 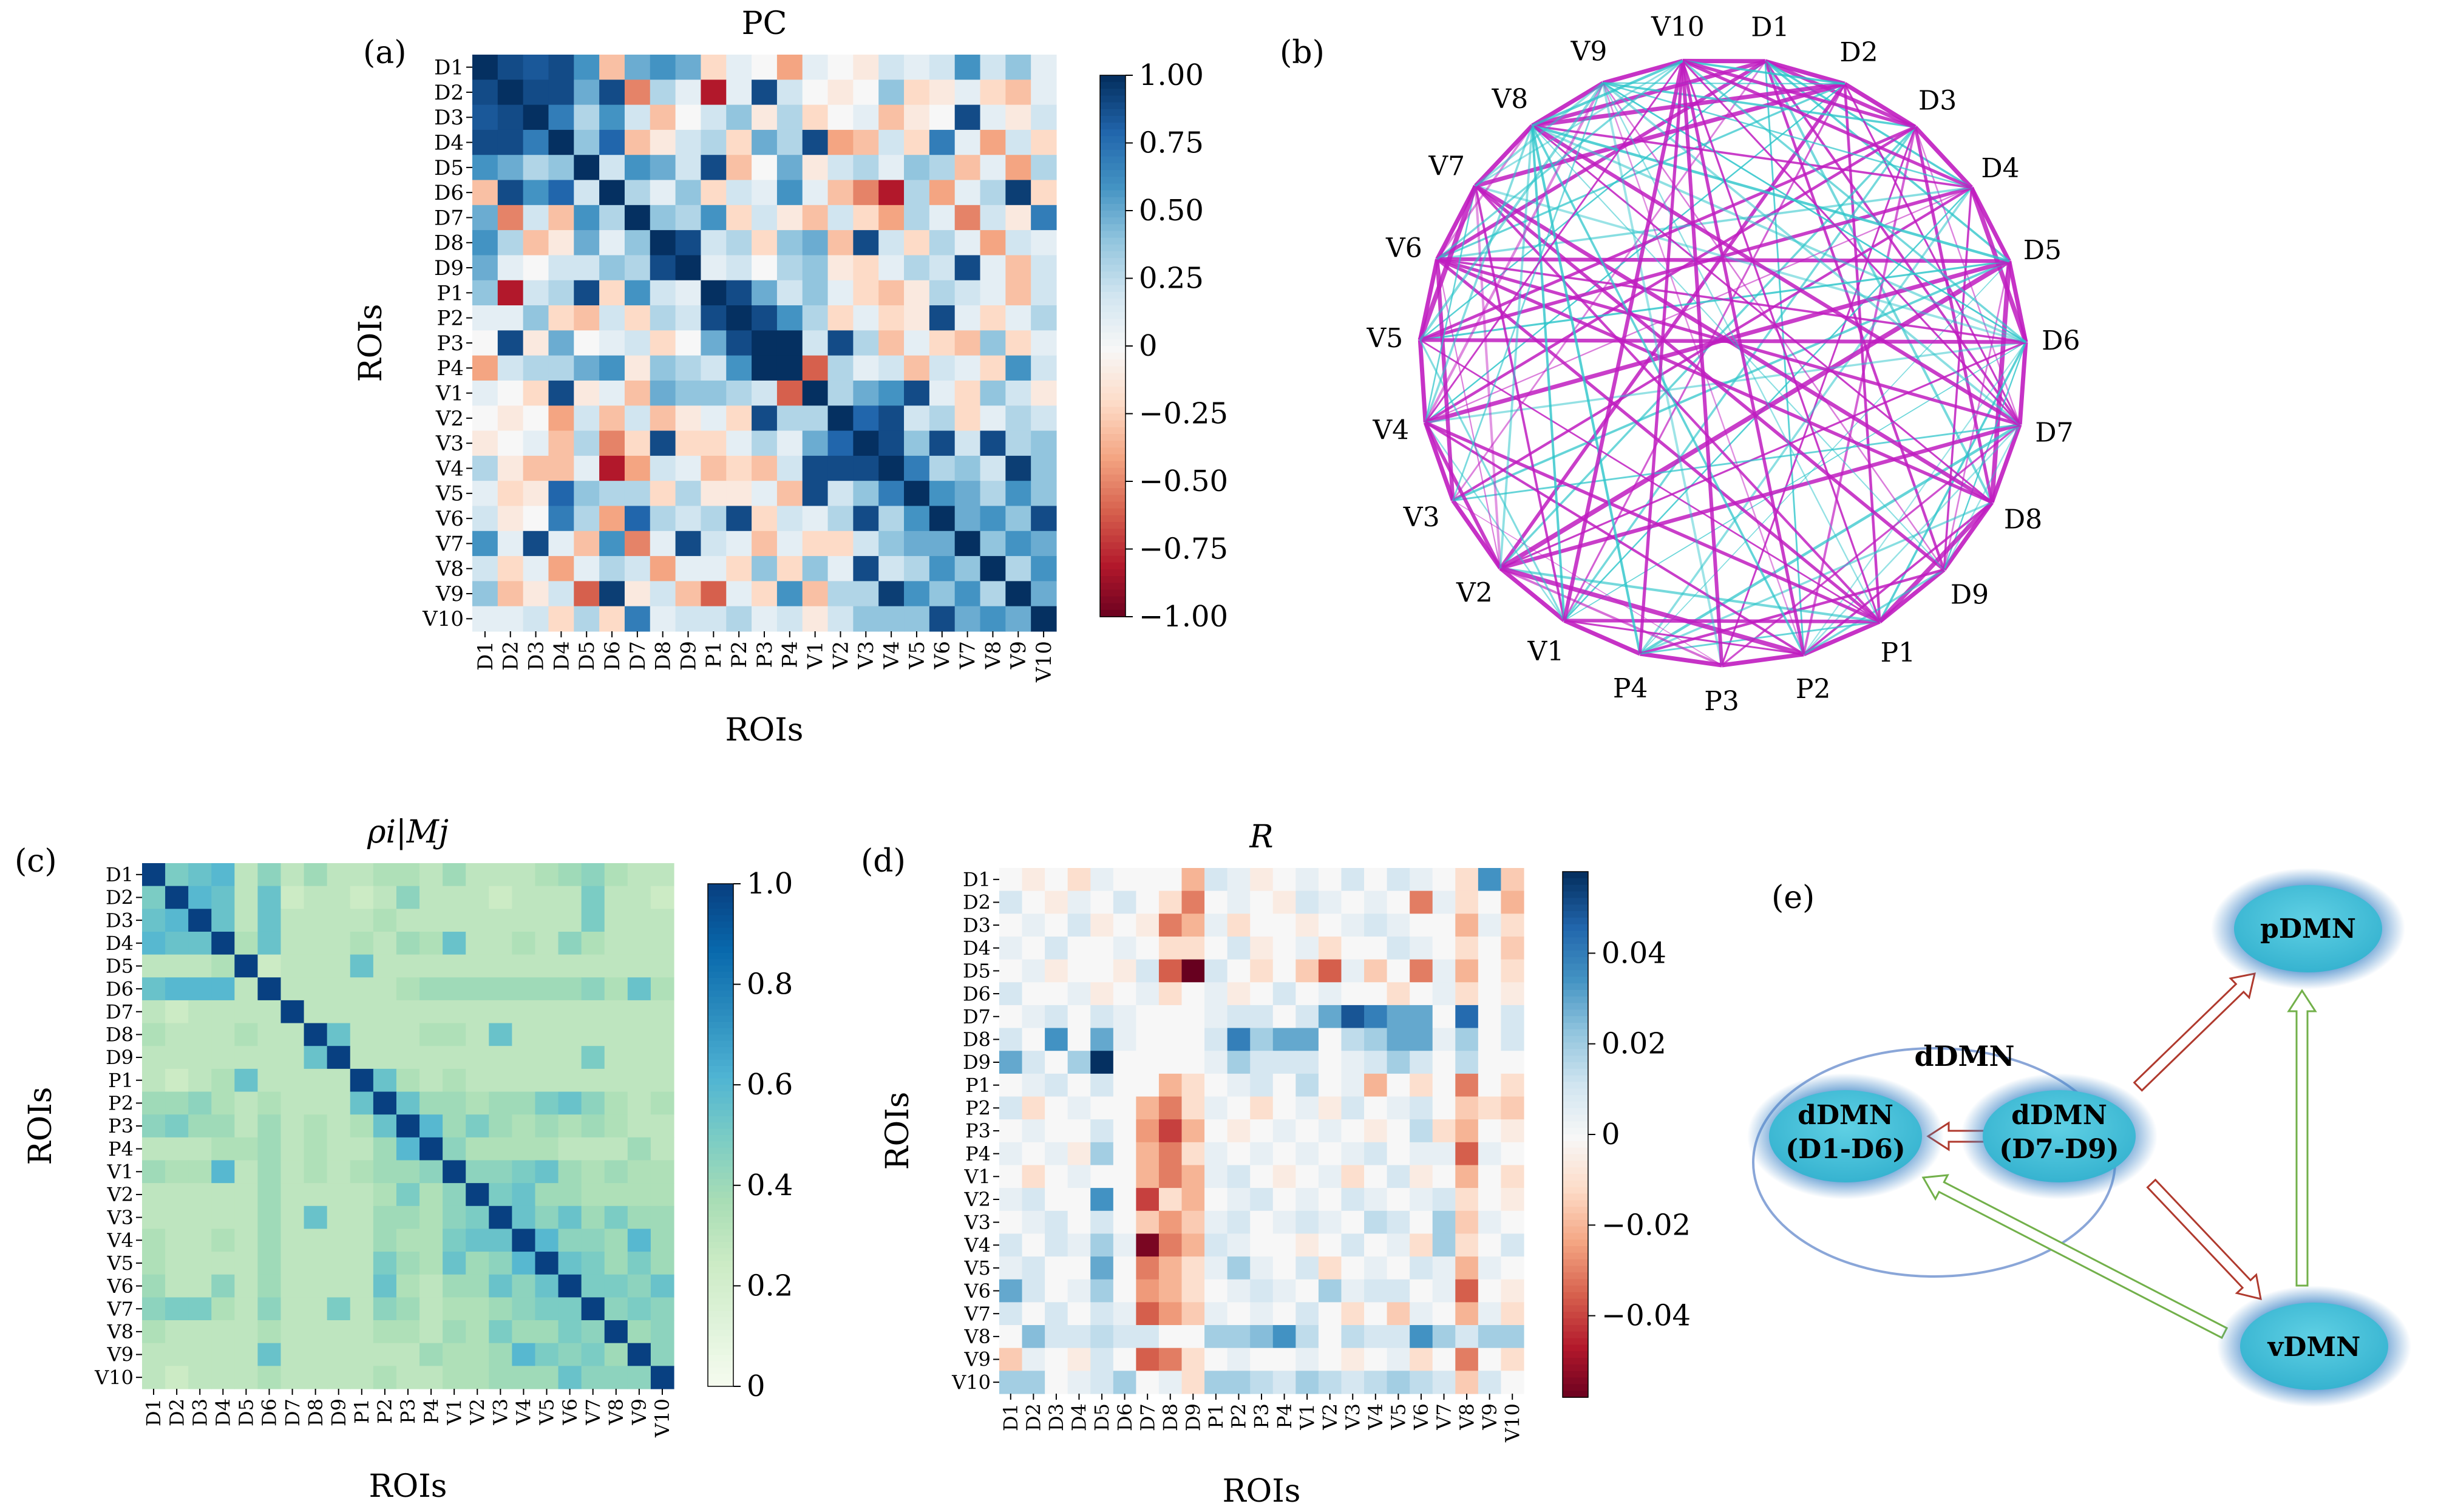 What do you see at coordinates (36, 861) in the screenshot?
I see `panel-label-c: (c)` at bounding box center [36, 861].